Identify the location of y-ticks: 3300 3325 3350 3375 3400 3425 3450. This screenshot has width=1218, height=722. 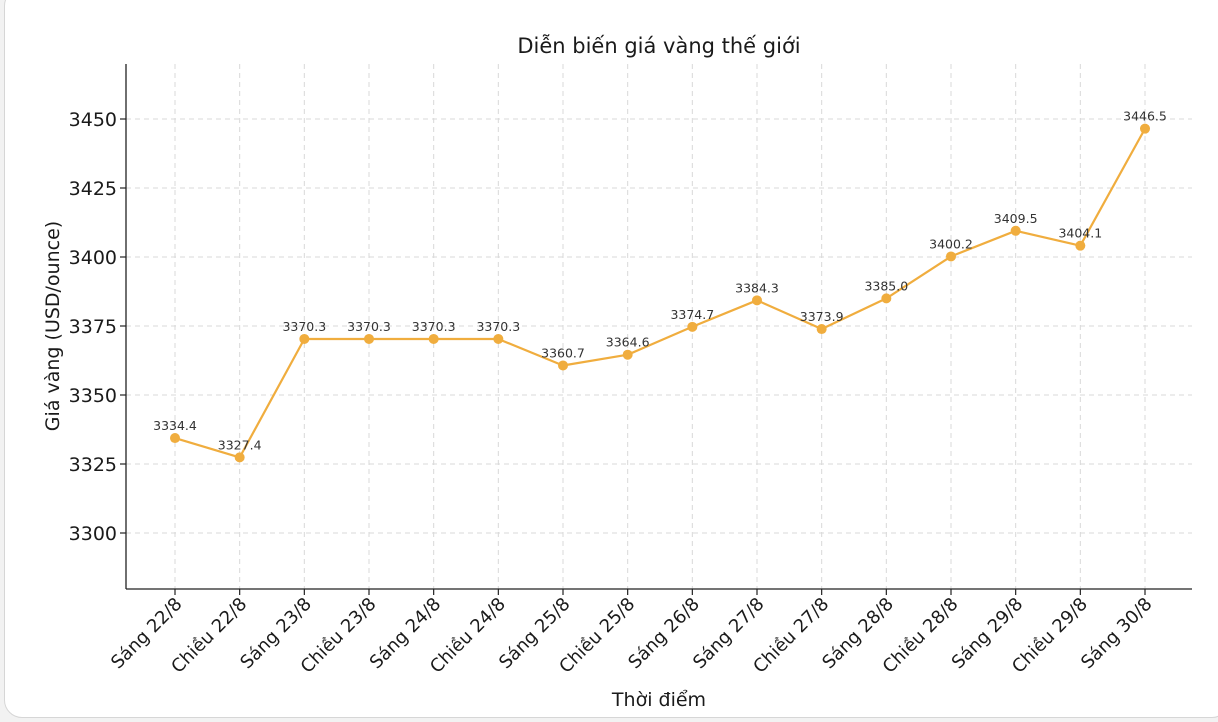
(97, 327).